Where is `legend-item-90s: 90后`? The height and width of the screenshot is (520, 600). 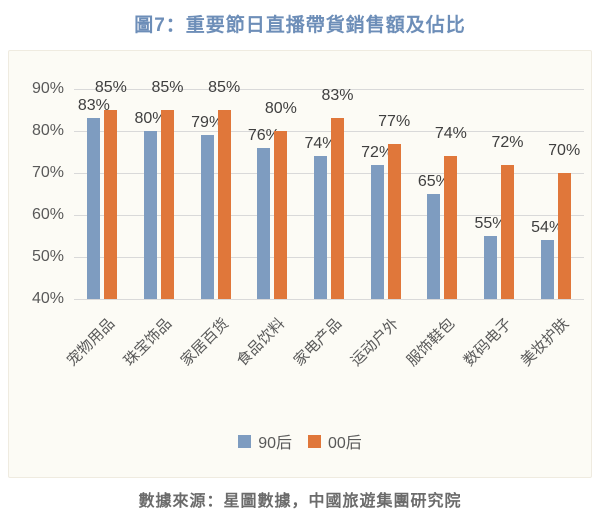
legend-item-90s: 90后 is located at coordinates (265, 441).